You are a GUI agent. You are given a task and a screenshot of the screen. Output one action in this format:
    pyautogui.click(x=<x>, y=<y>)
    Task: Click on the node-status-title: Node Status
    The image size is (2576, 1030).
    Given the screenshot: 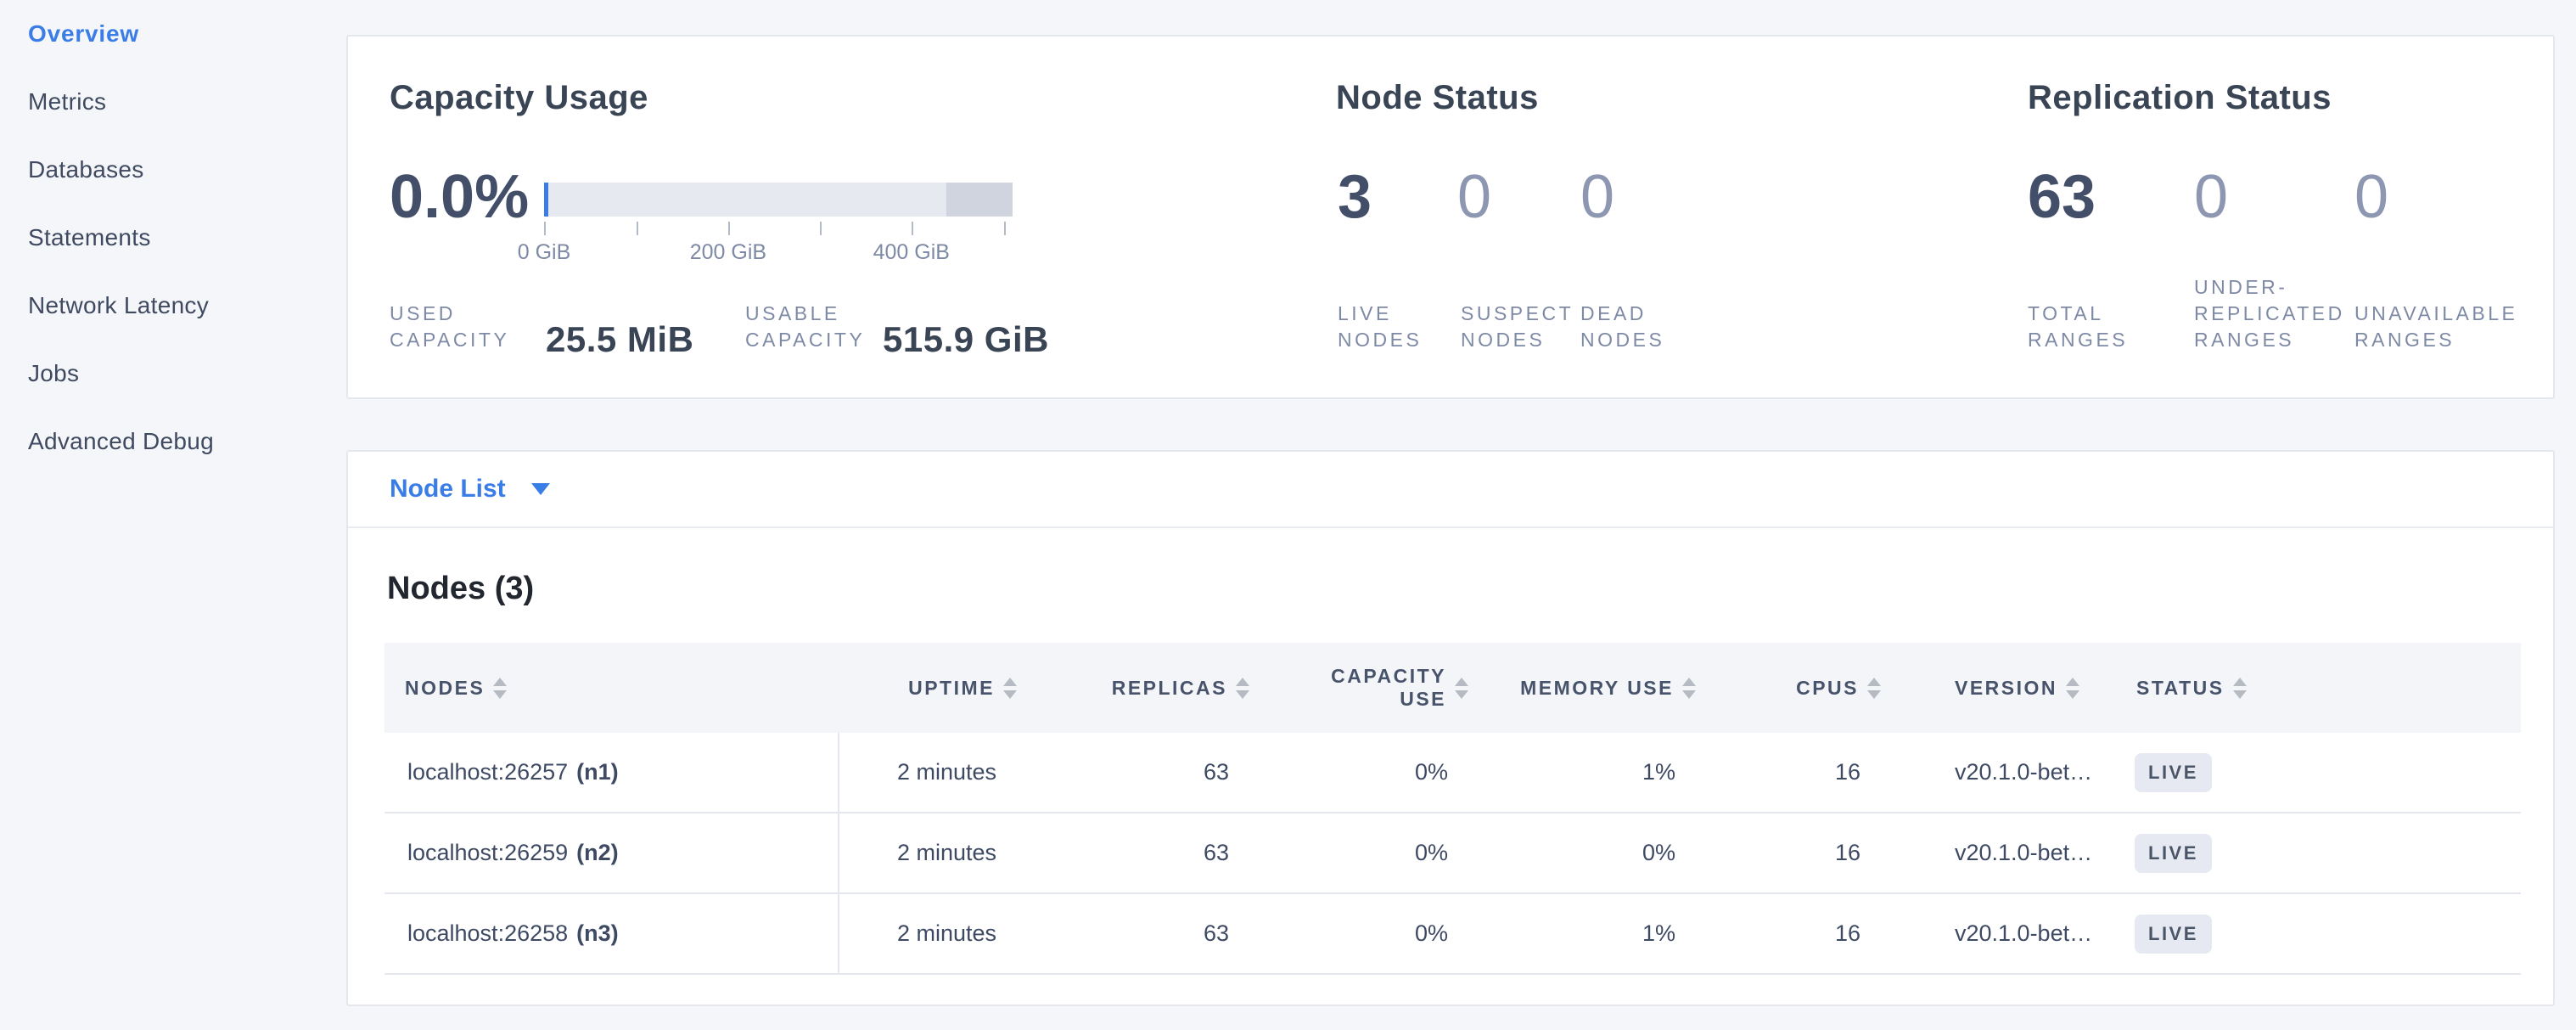 What is the action you would take?
    pyautogui.click(x=1437, y=97)
    